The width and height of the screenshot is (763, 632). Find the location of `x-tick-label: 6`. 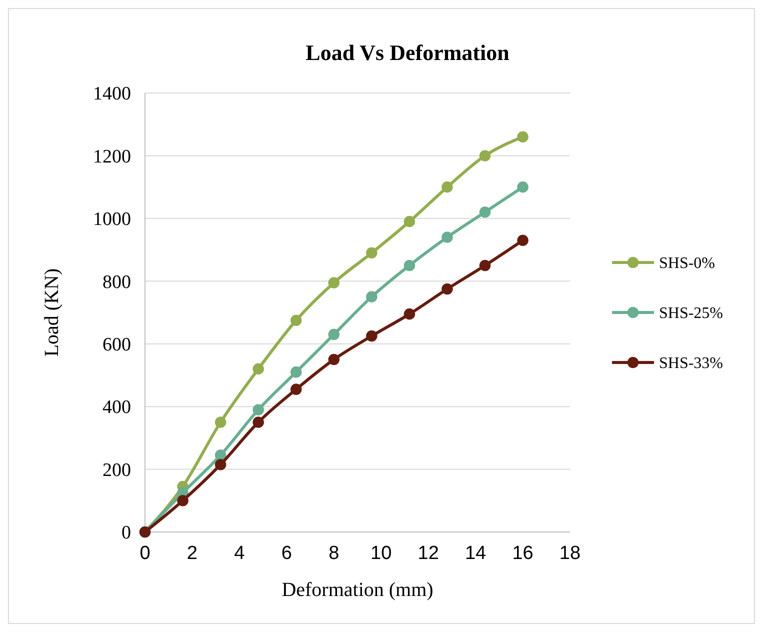

x-tick-label: 6 is located at coordinates (286, 553).